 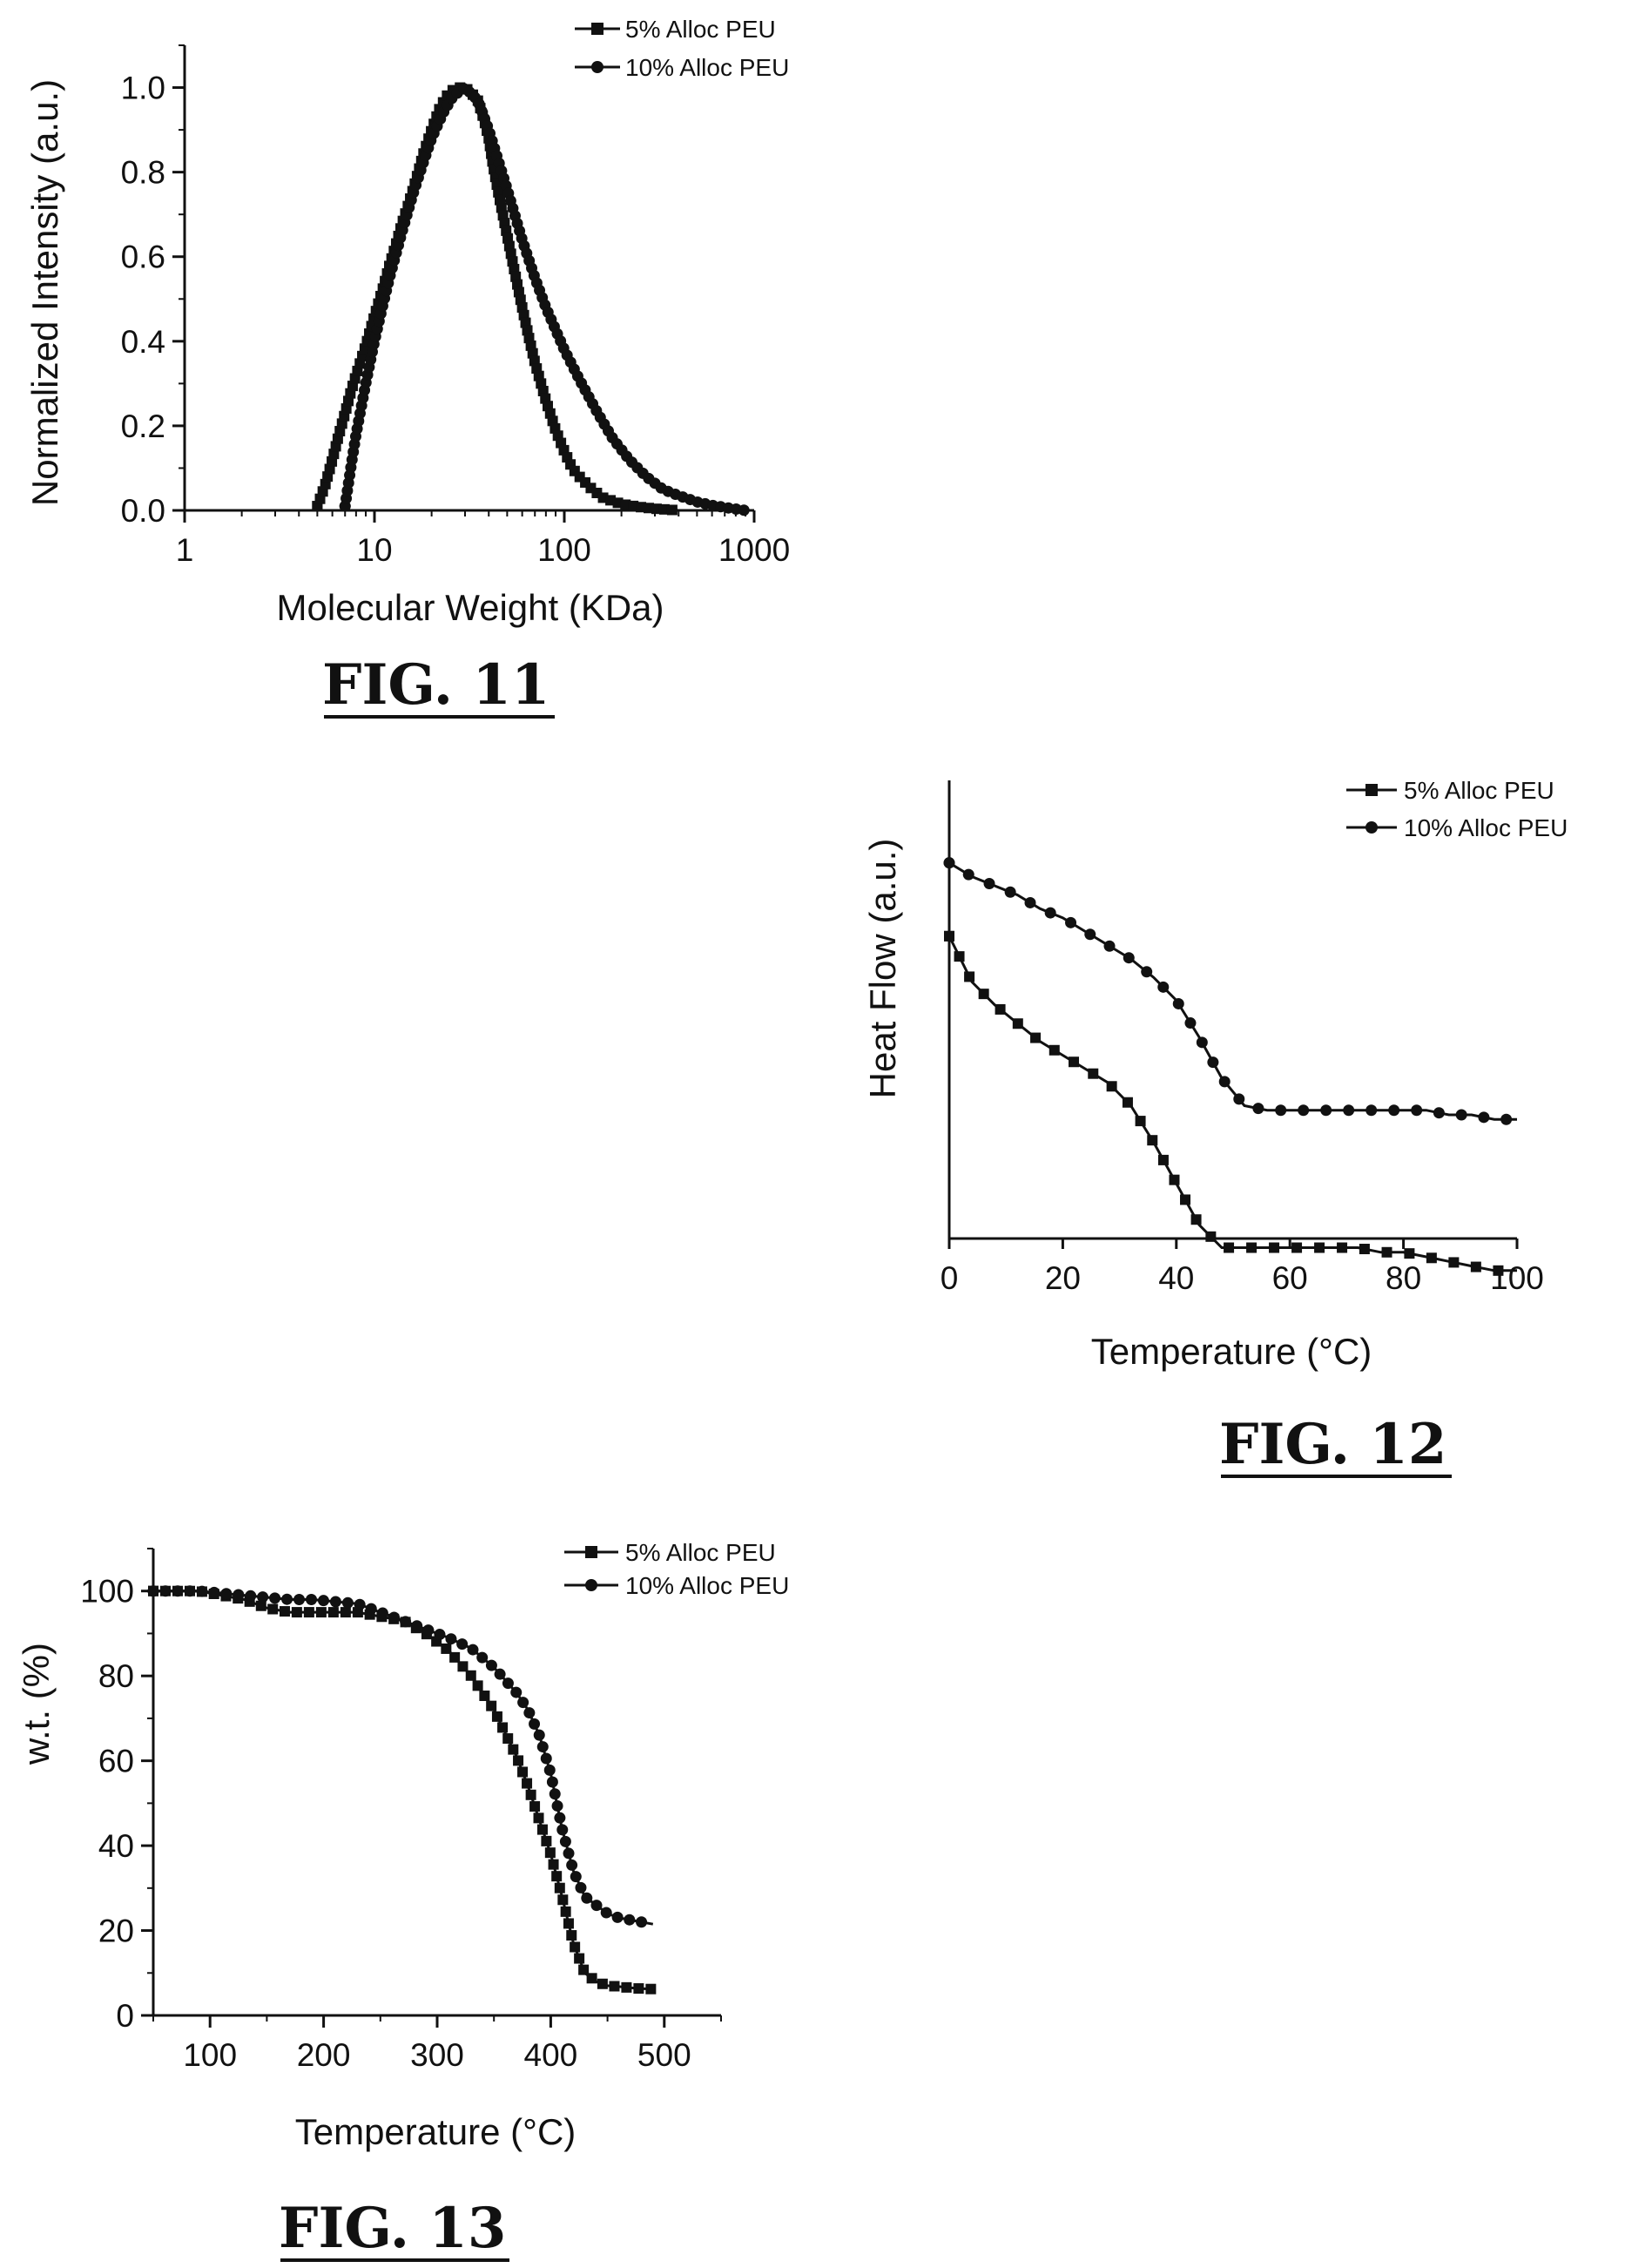 I want to click on fig12-legend-label-1: 10% Alloc PEU, so click(x=1486, y=827).